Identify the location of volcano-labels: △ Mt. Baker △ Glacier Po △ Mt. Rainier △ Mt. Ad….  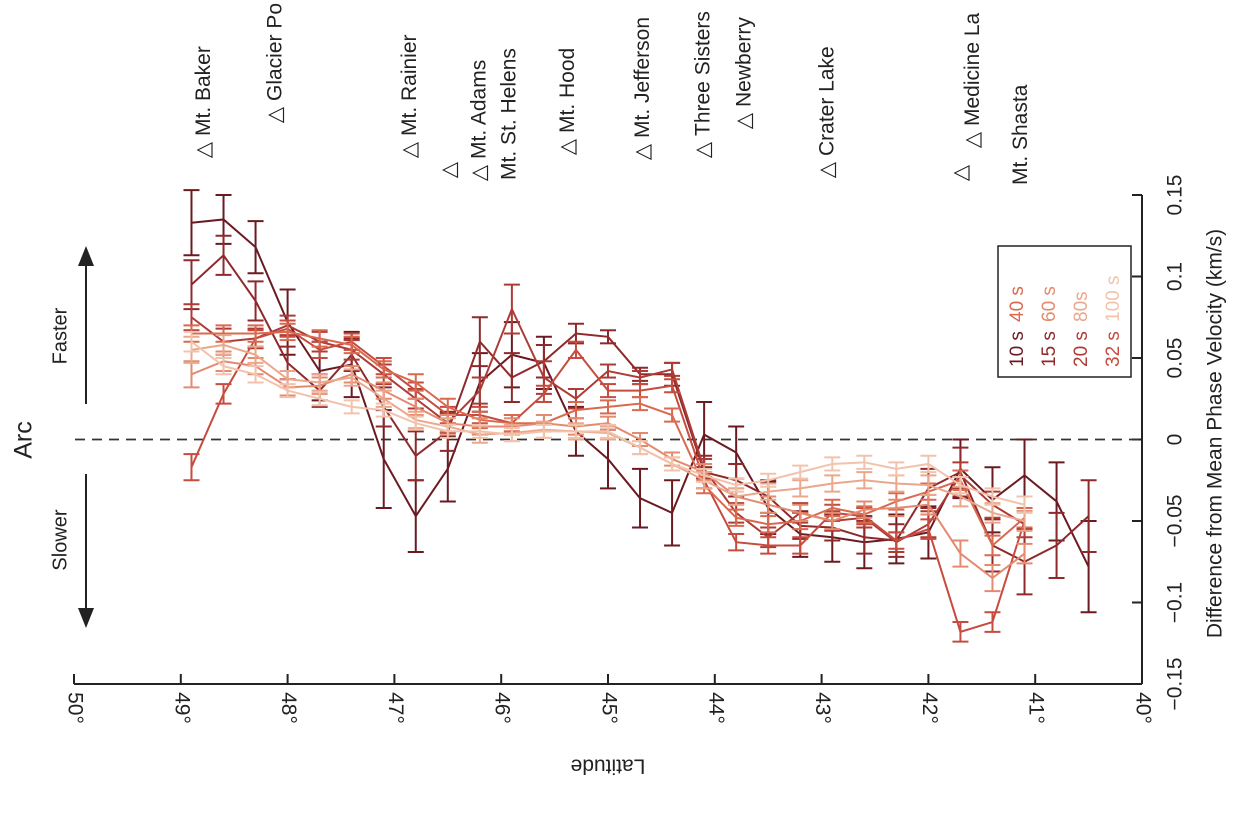
(612, 94).